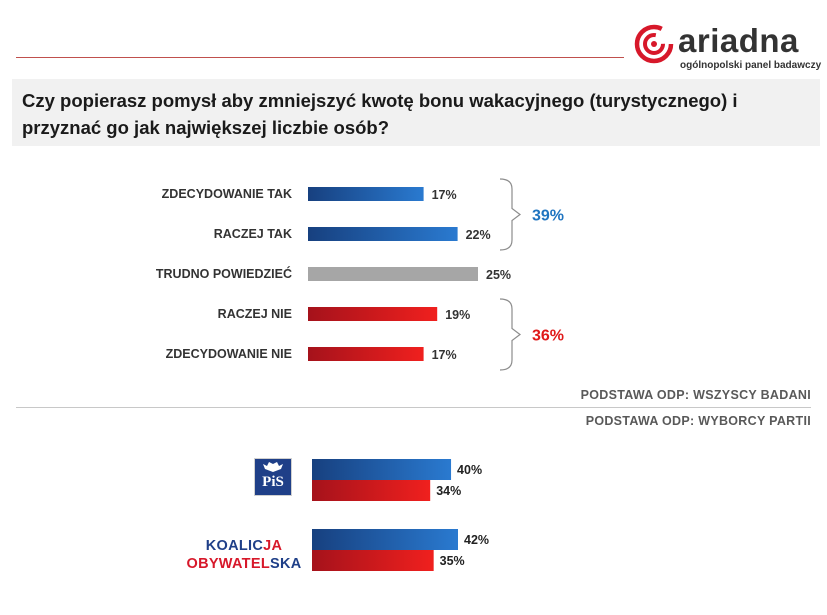 This screenshot has width=827, height=615. Describe the element at coordinates (227, 194) in the screenshot. I see `category-label-1: ZDECYDOWANIE TAK` at that location.